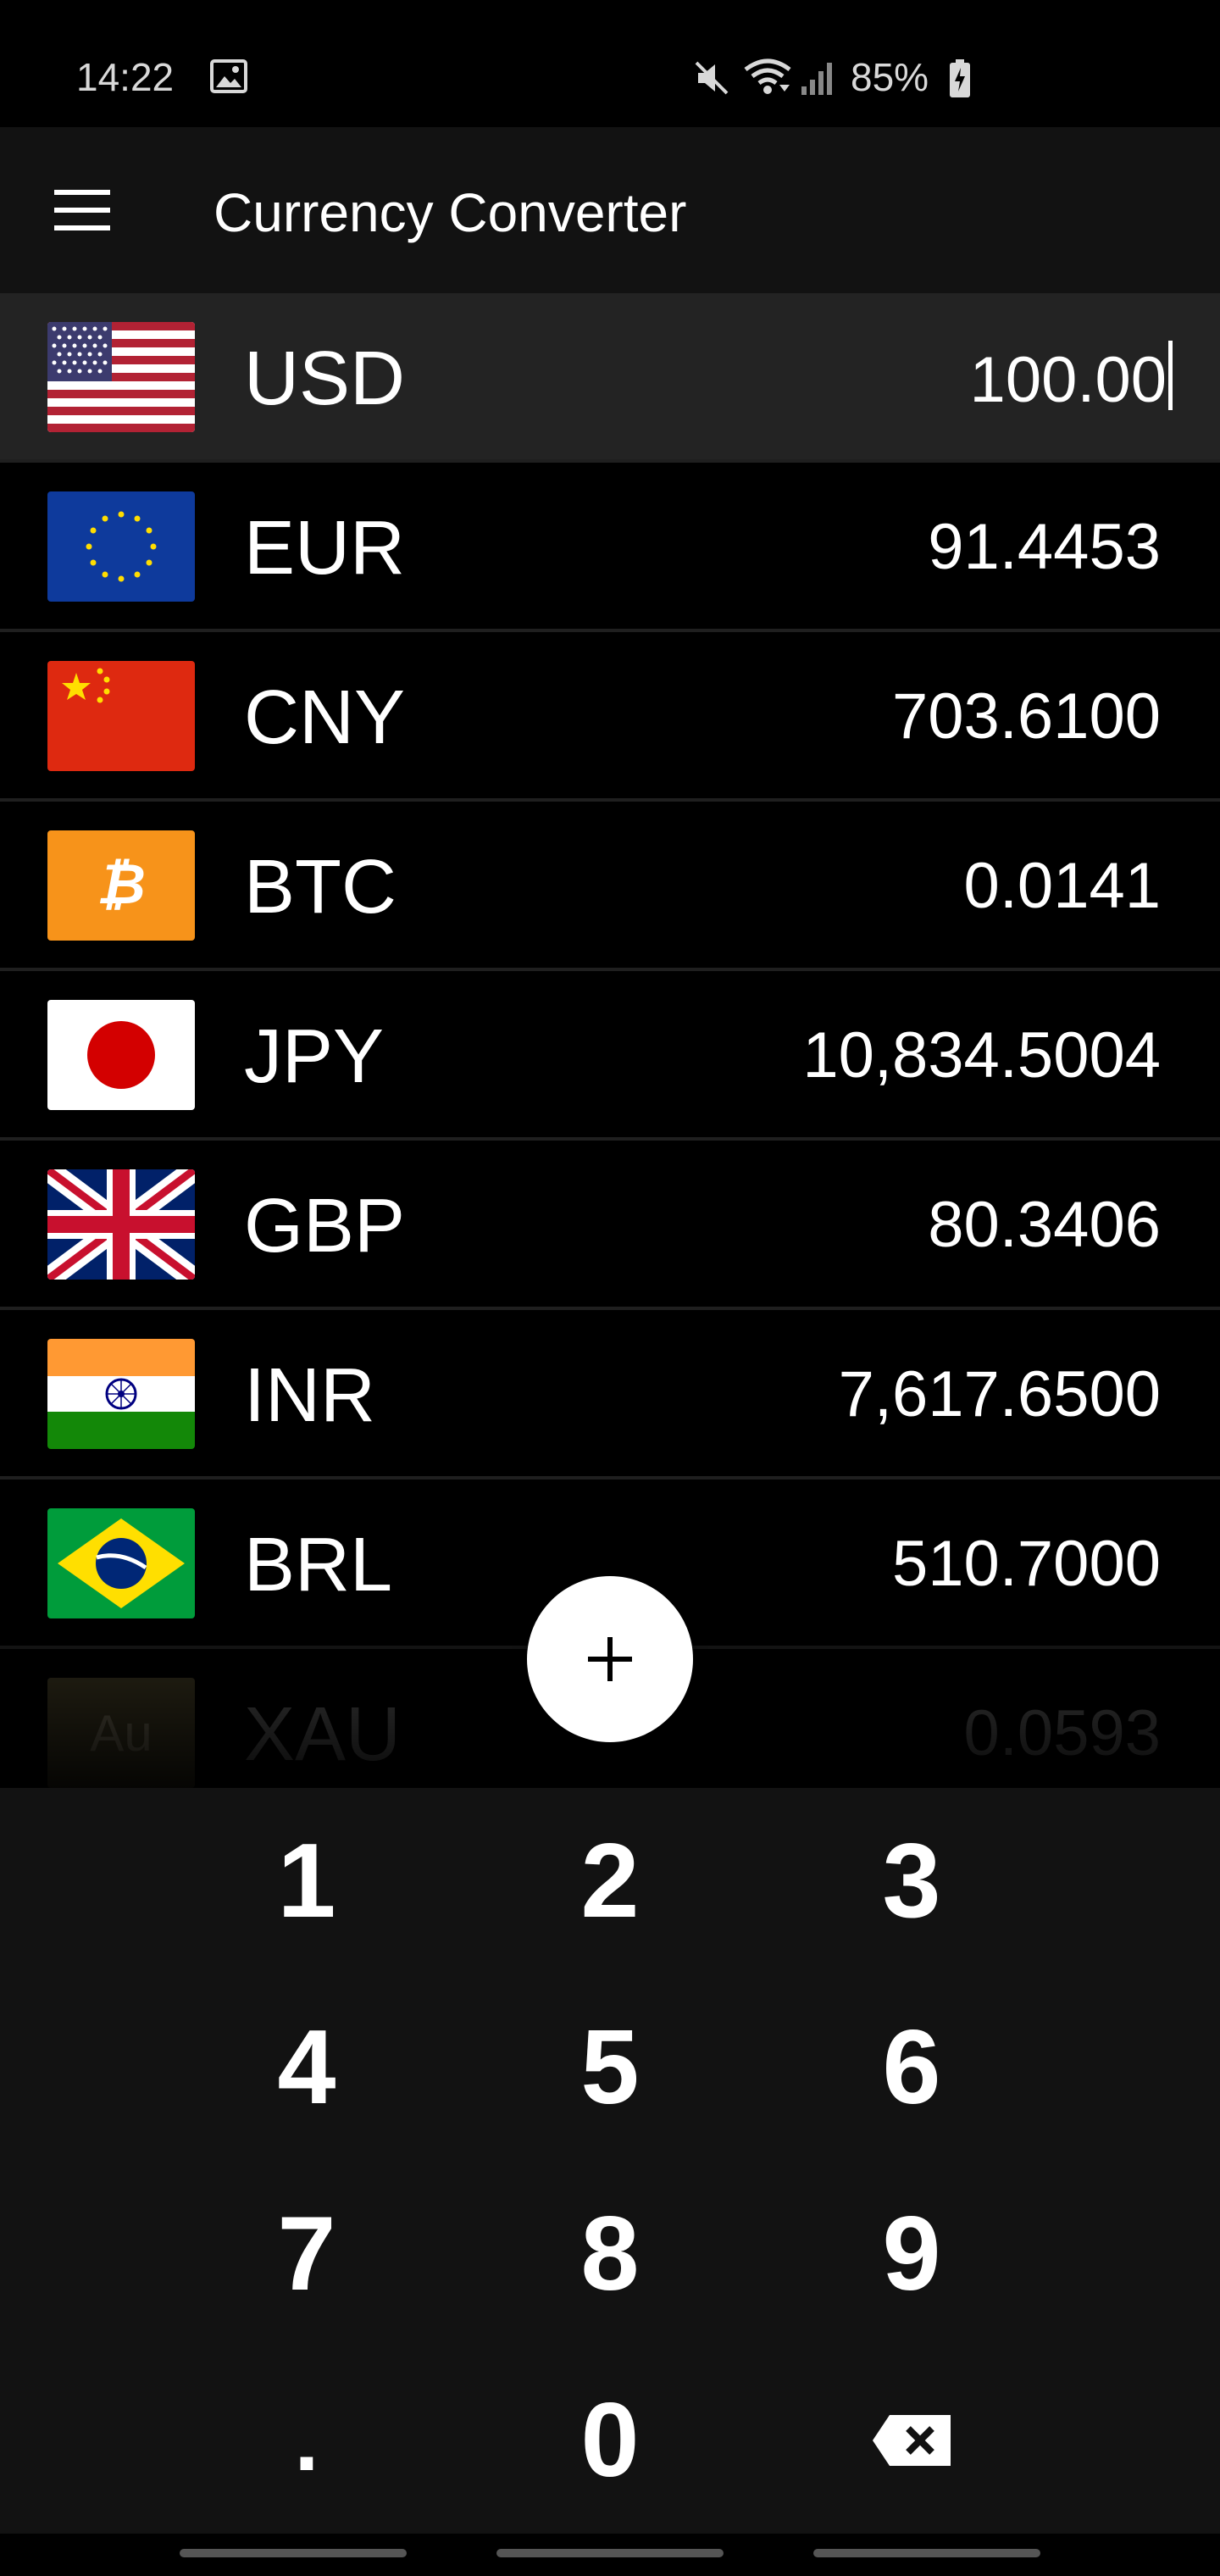 Image resolution: width=1220 pixels, height=2576 pixels. What do you see at coordinates (318, 1565) in the screenshot?
I see `currency-code: BRL` at bounding box center [318, 1565].